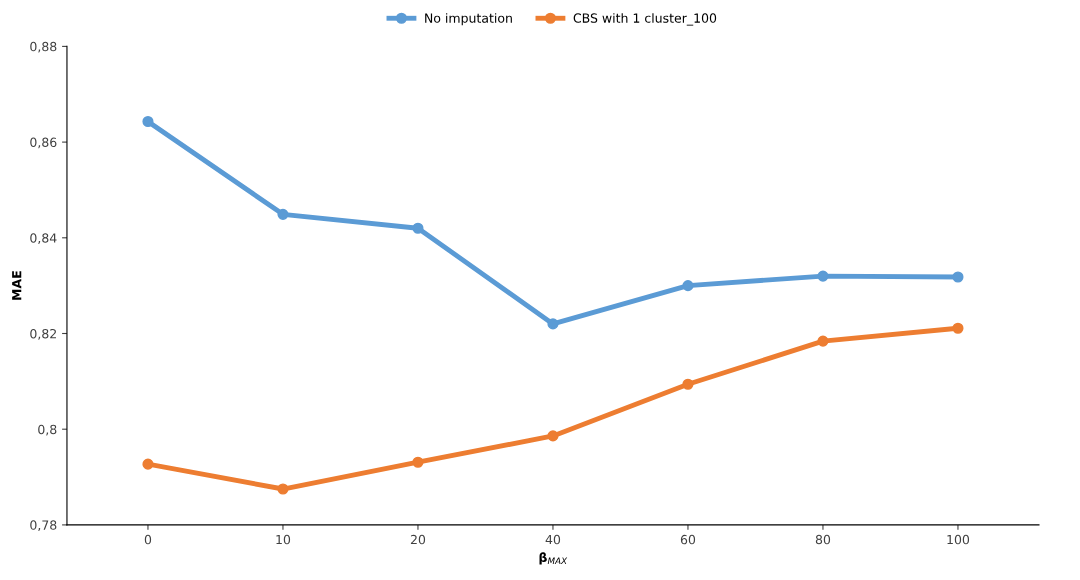  Describe the element at coordinates (958, 539) in the screenshot. I see `x-tick-label: 100` at that location.